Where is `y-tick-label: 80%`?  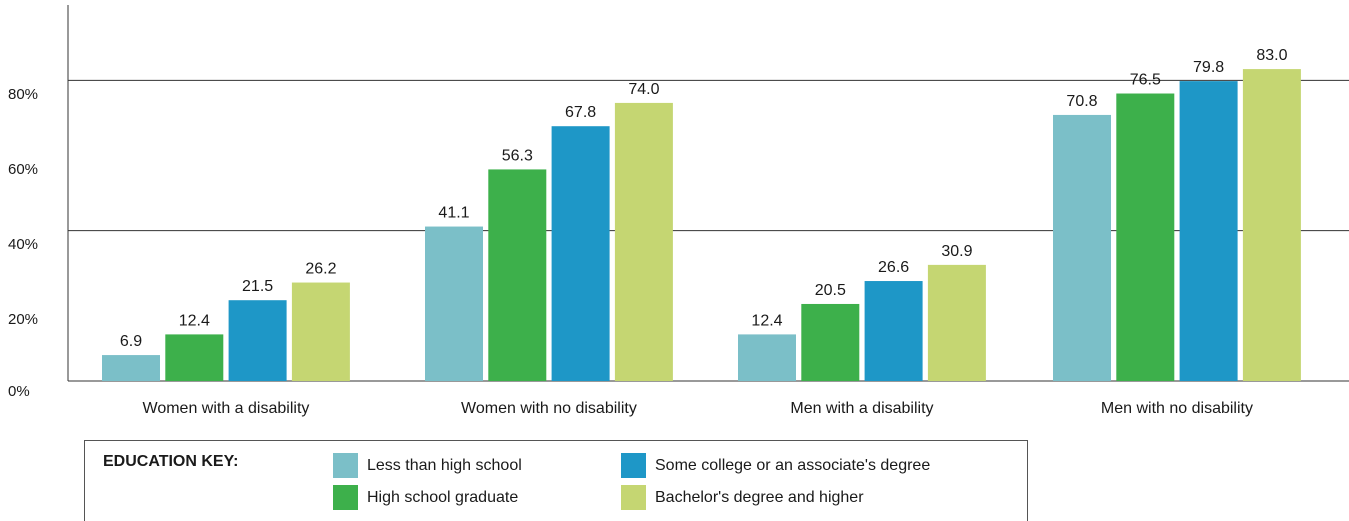 y-tick-label: 80% is located at coordinates (23, 94).